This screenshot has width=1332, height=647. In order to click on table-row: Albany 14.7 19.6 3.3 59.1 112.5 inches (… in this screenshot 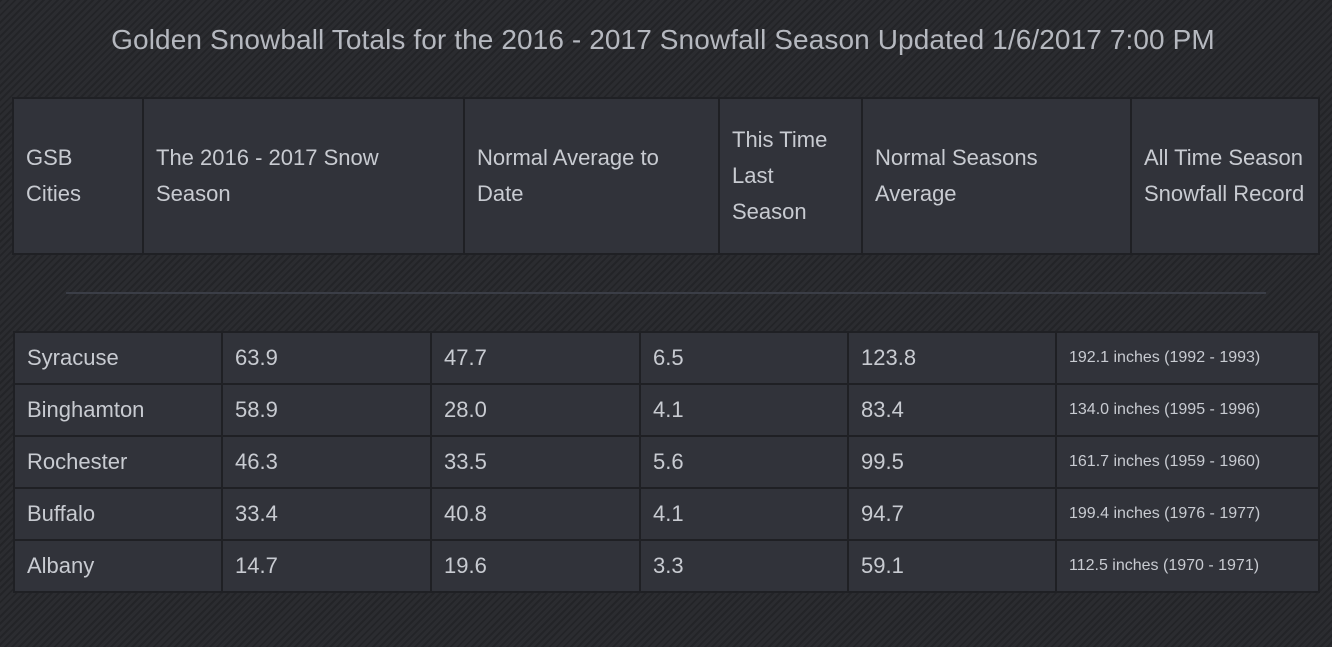, I will do `click(666, 566)`.